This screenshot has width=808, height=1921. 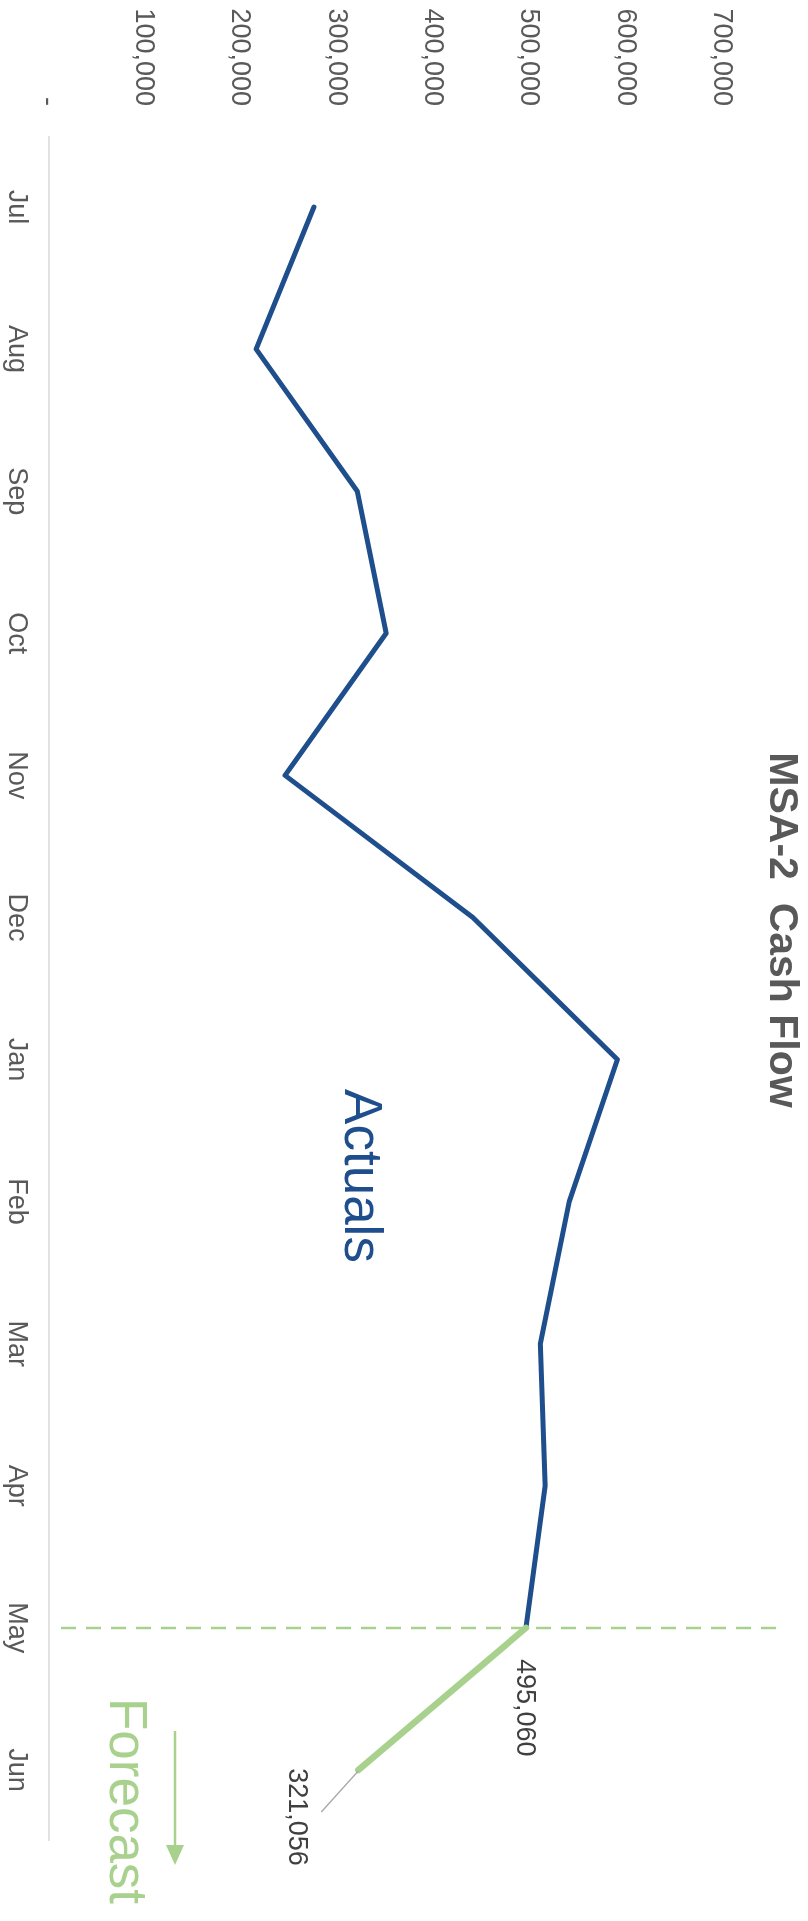 What do you see at coordinates (722, 57) in the screenshot?
I see `x-tick-label: 700,000` at bounding box center [722, 57].